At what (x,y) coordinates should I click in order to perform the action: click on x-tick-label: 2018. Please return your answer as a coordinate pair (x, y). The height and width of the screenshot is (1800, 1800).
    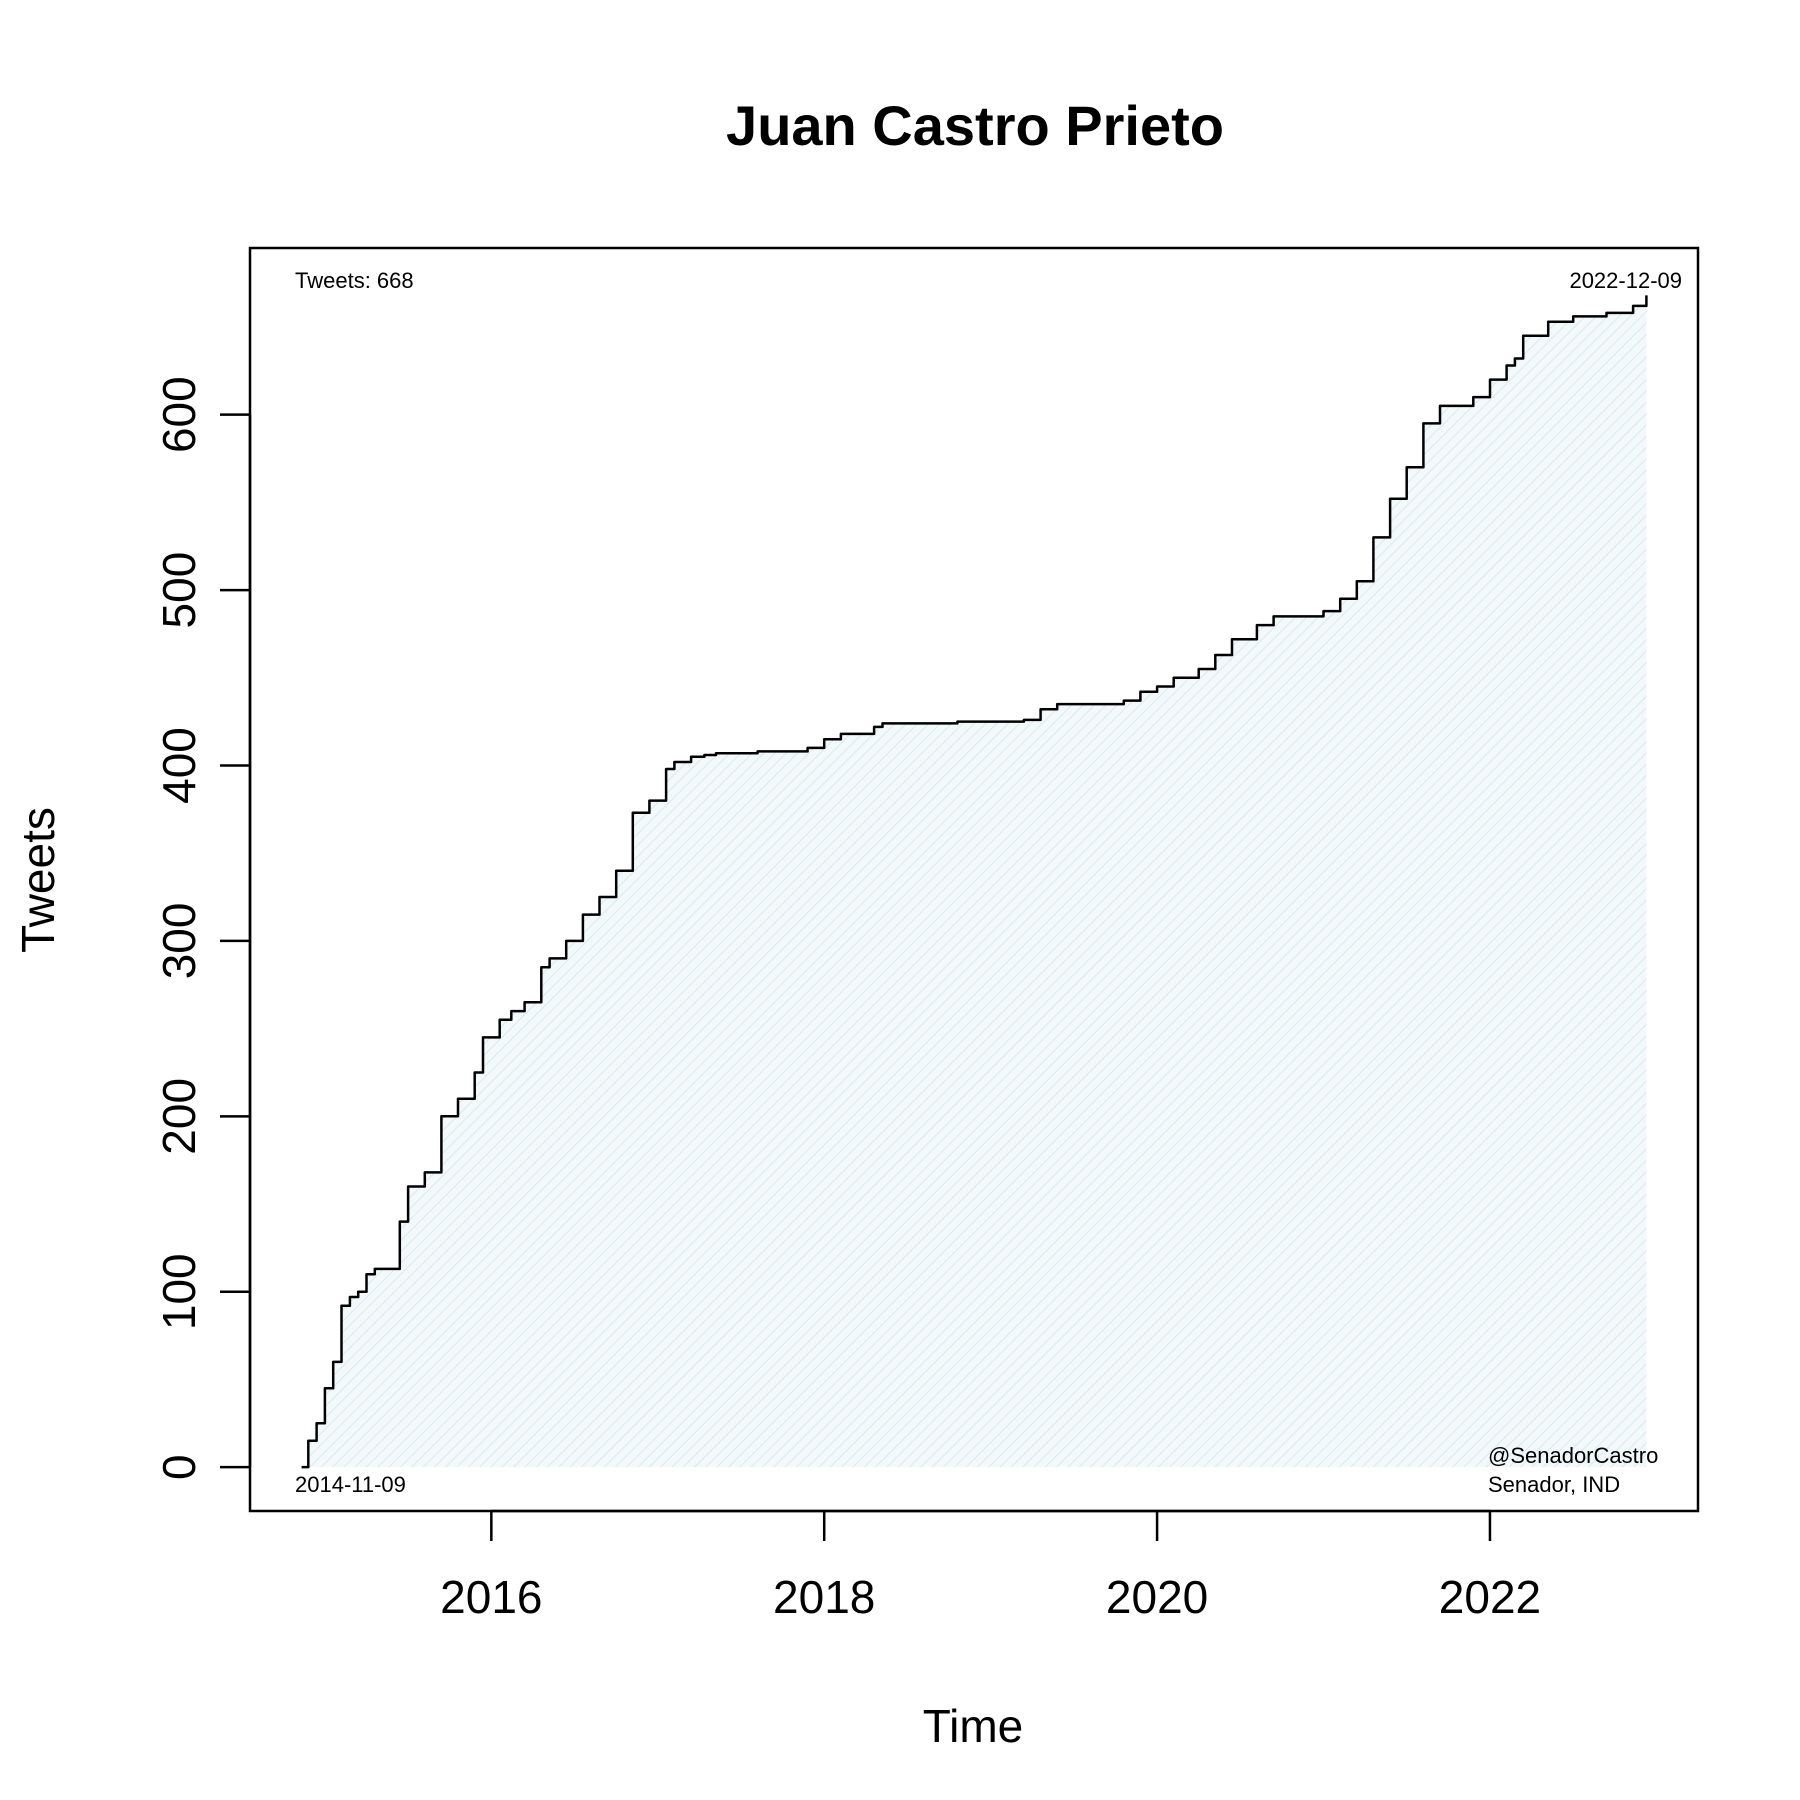
    Looking at the image, I should click on (824, 1597).